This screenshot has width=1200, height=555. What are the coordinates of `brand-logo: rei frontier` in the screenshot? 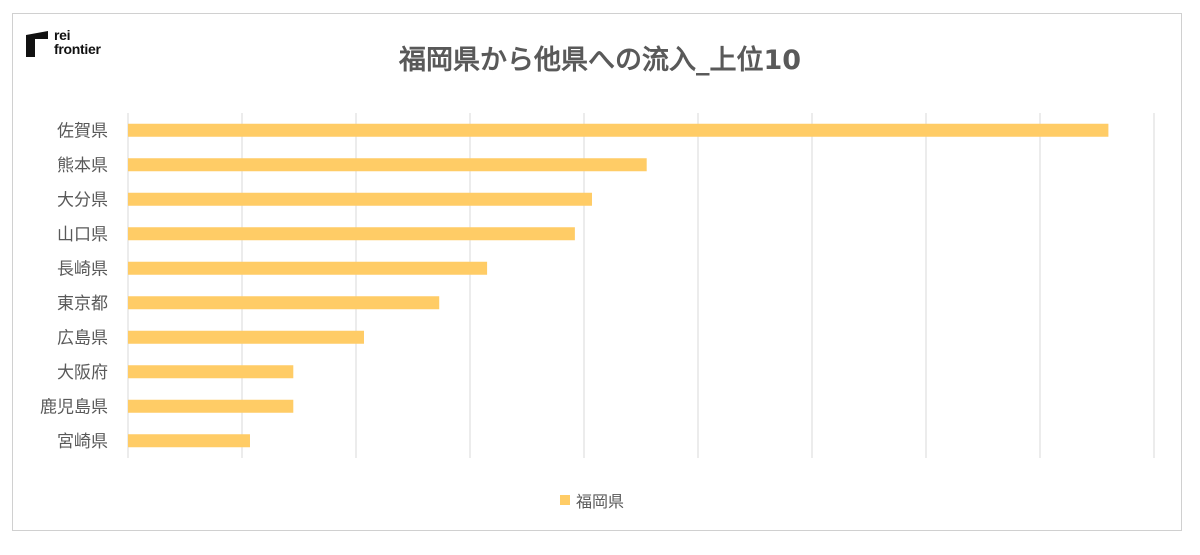 It's located at (76, 44).